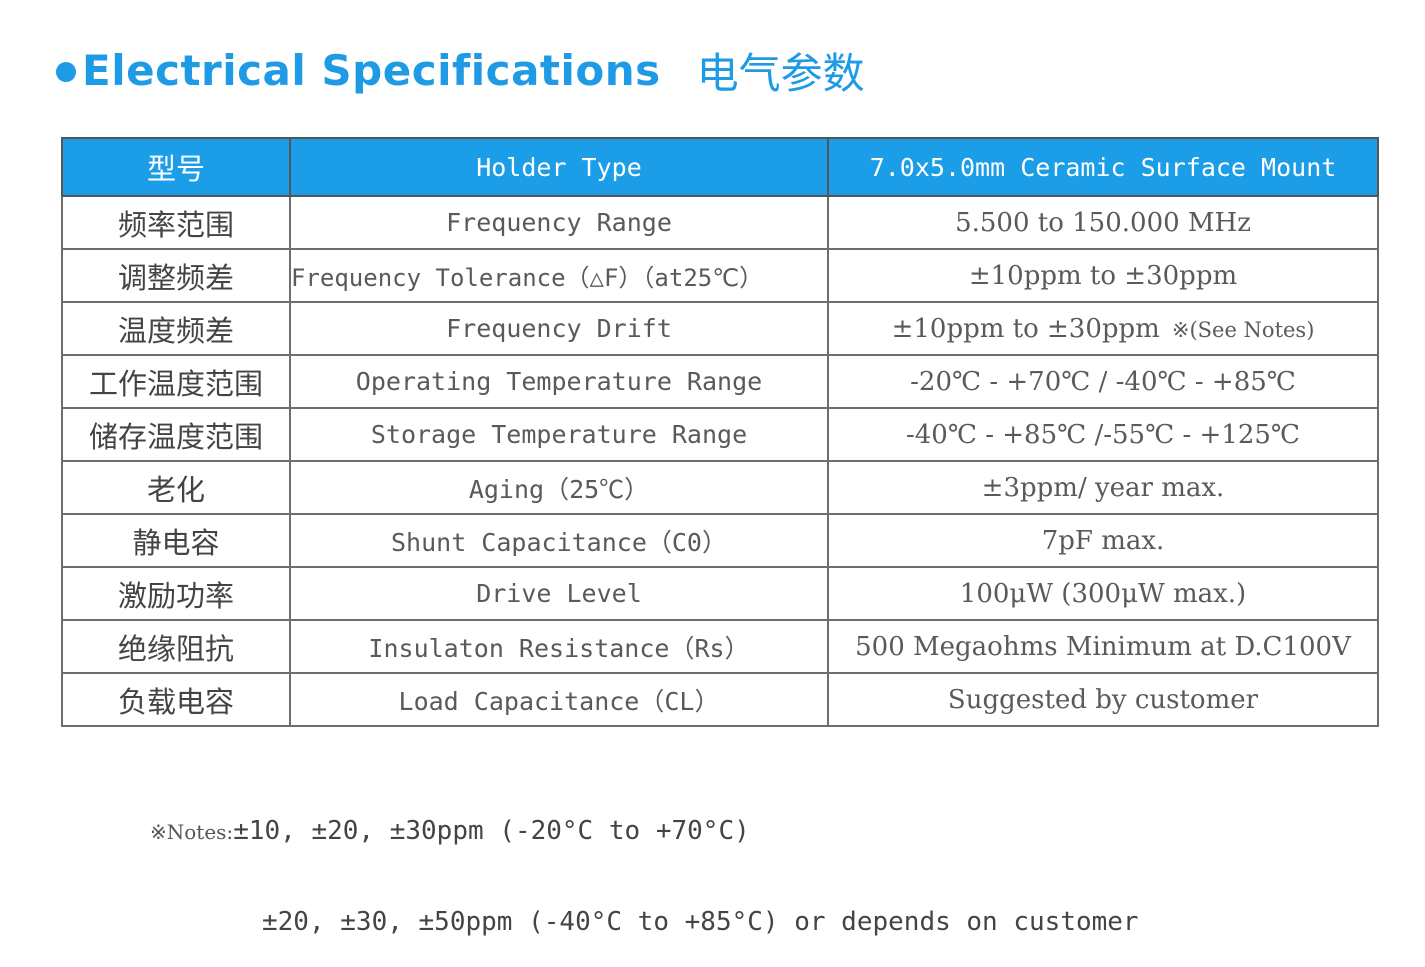 This screenshot has width=1425, height=967. Describe the element at coordinates (559, 540) in the screenshot. I see `row-en-label: Shunt Capacitance（C0）` at that location.